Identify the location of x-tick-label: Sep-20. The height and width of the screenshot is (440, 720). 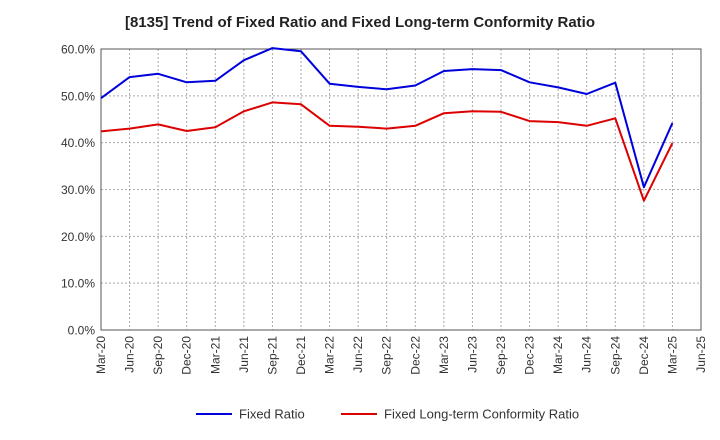
(158, 355).